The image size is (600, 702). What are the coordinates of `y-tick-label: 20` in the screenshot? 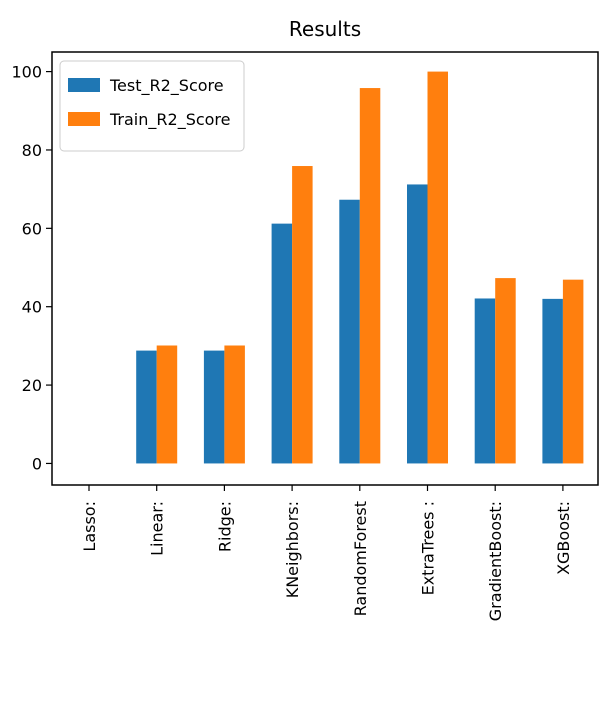 It's located at (32, 385).